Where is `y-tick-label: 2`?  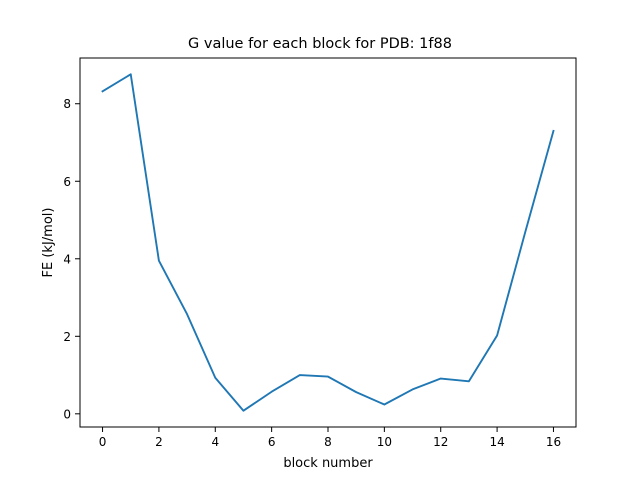
y-tick-label: 2 is located at coordinates (67, 337).